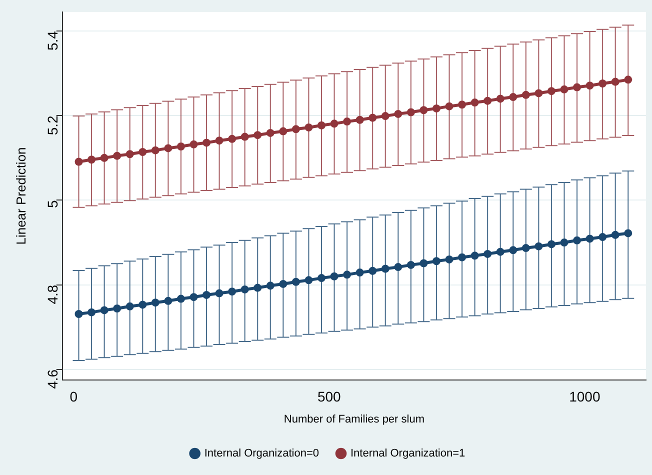 Image resolution: width=652 pixels, height=475 pixels. What do you see at coordinates (74, 396) in the screenshot?
I see `x-tick-label: 0` at bounding box center [74, 396].